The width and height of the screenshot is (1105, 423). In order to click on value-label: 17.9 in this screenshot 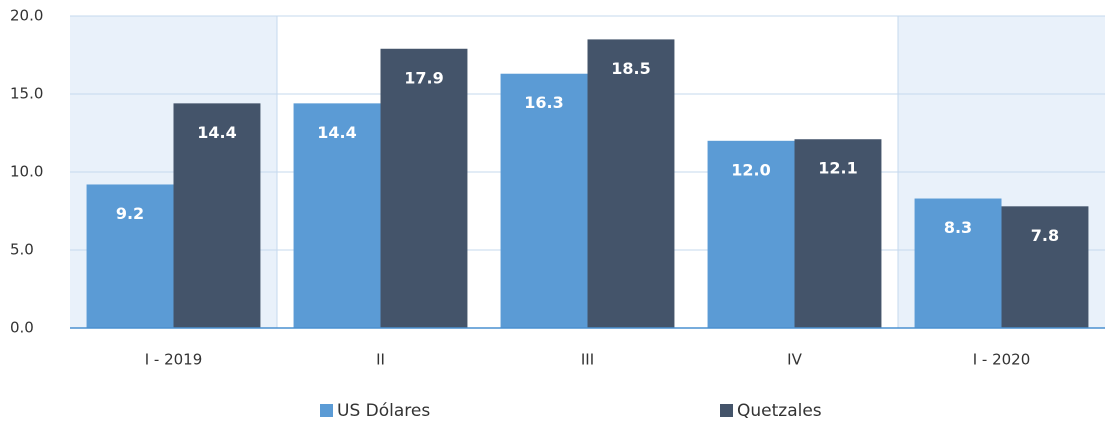, I will do `click(423, 77)`.